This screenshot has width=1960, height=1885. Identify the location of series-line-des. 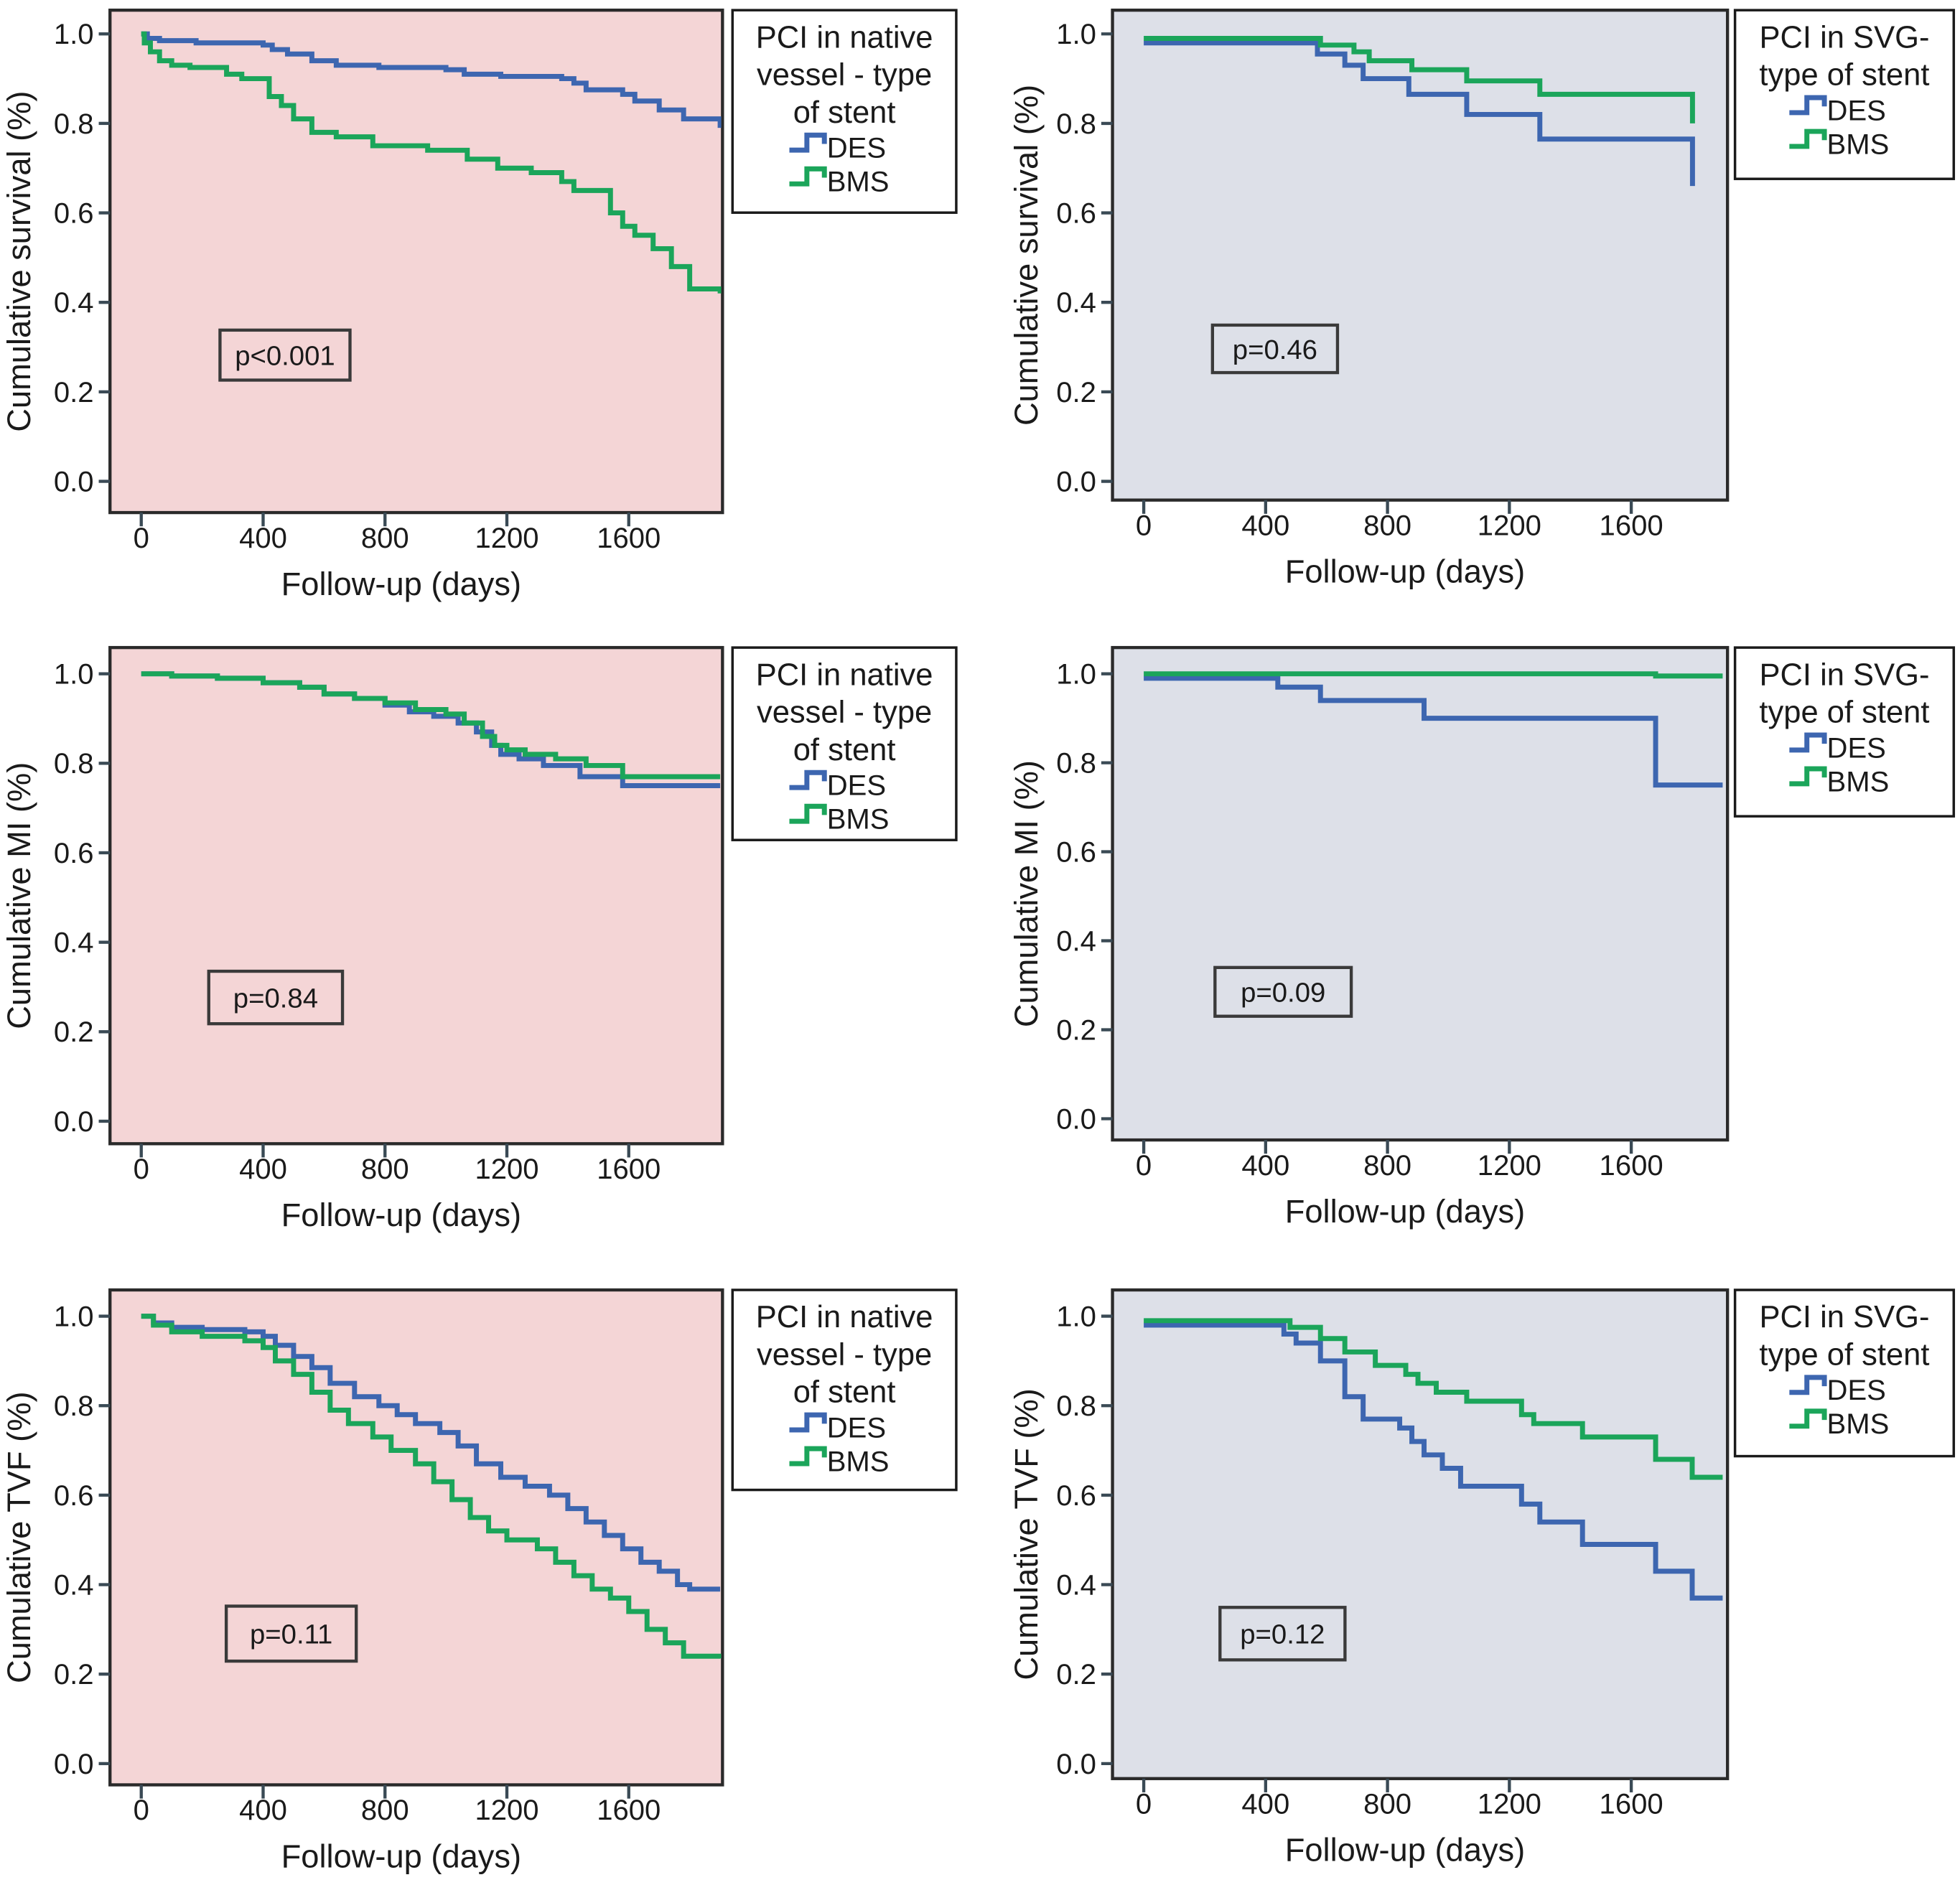
(431, 1453).